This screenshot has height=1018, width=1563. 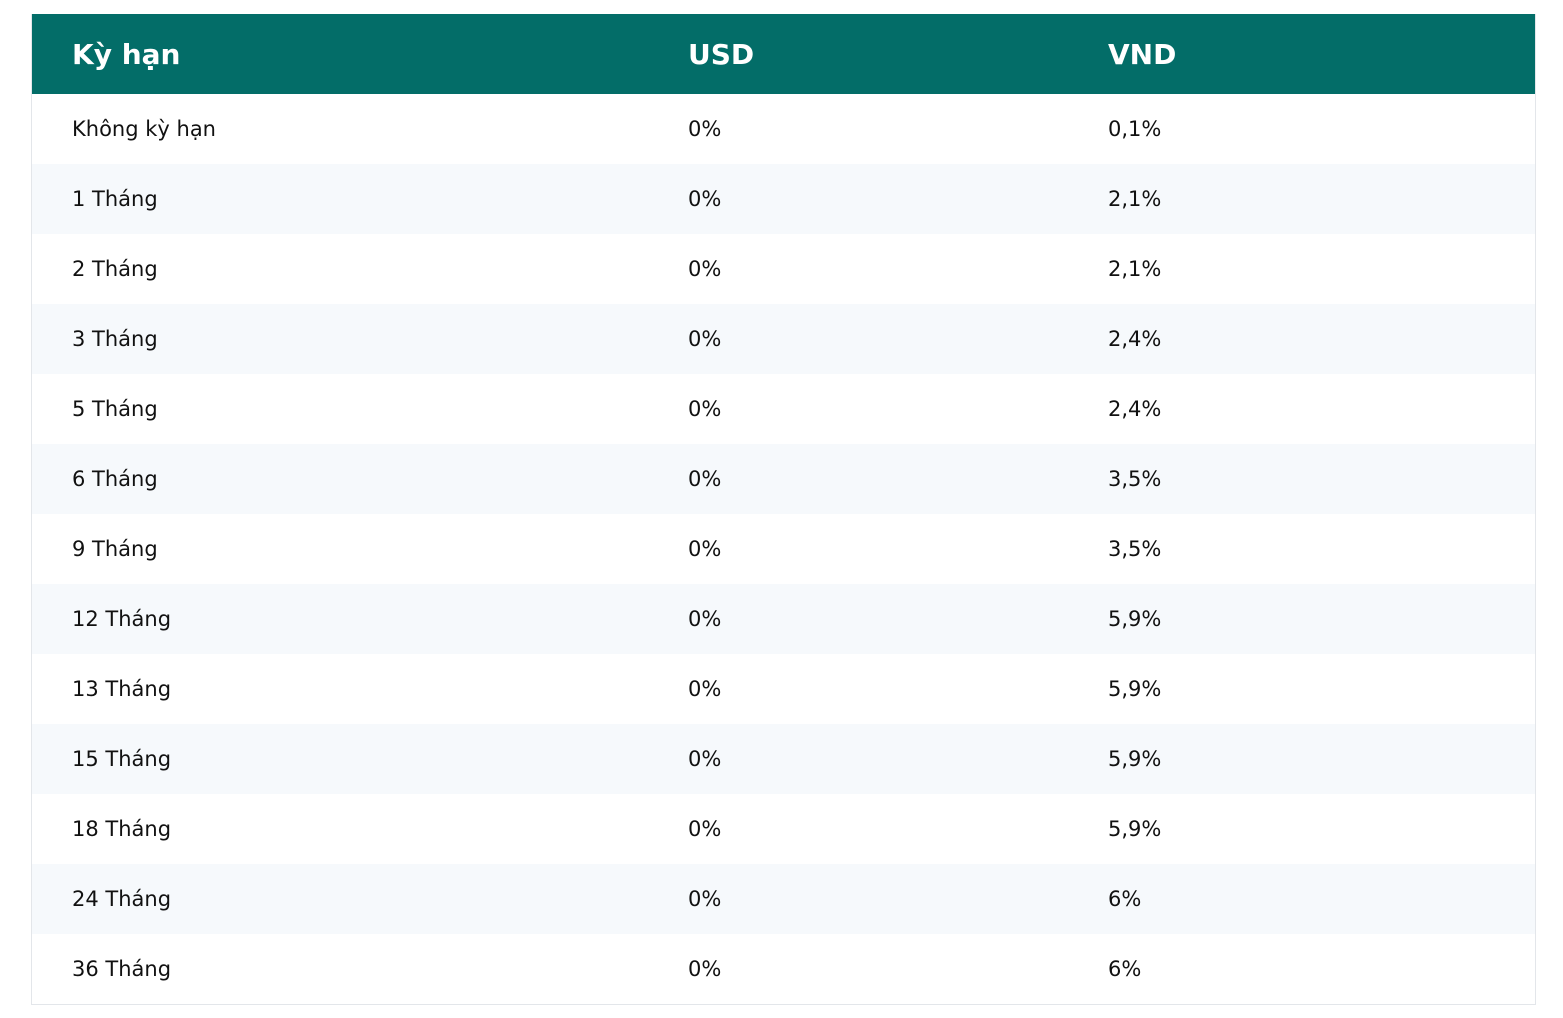 I want to click on table-row: 2 Tháng 0% 2,1%, so click(x=784, y=269).